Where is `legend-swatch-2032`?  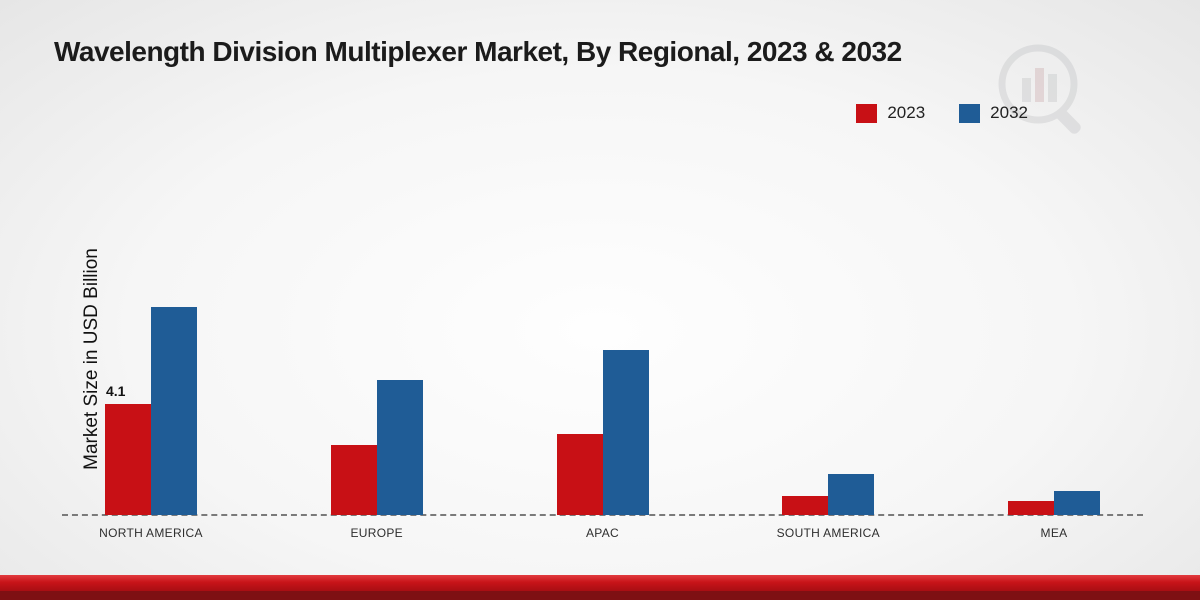
legend-swatch-2032 is located at coordinates (970, 113).